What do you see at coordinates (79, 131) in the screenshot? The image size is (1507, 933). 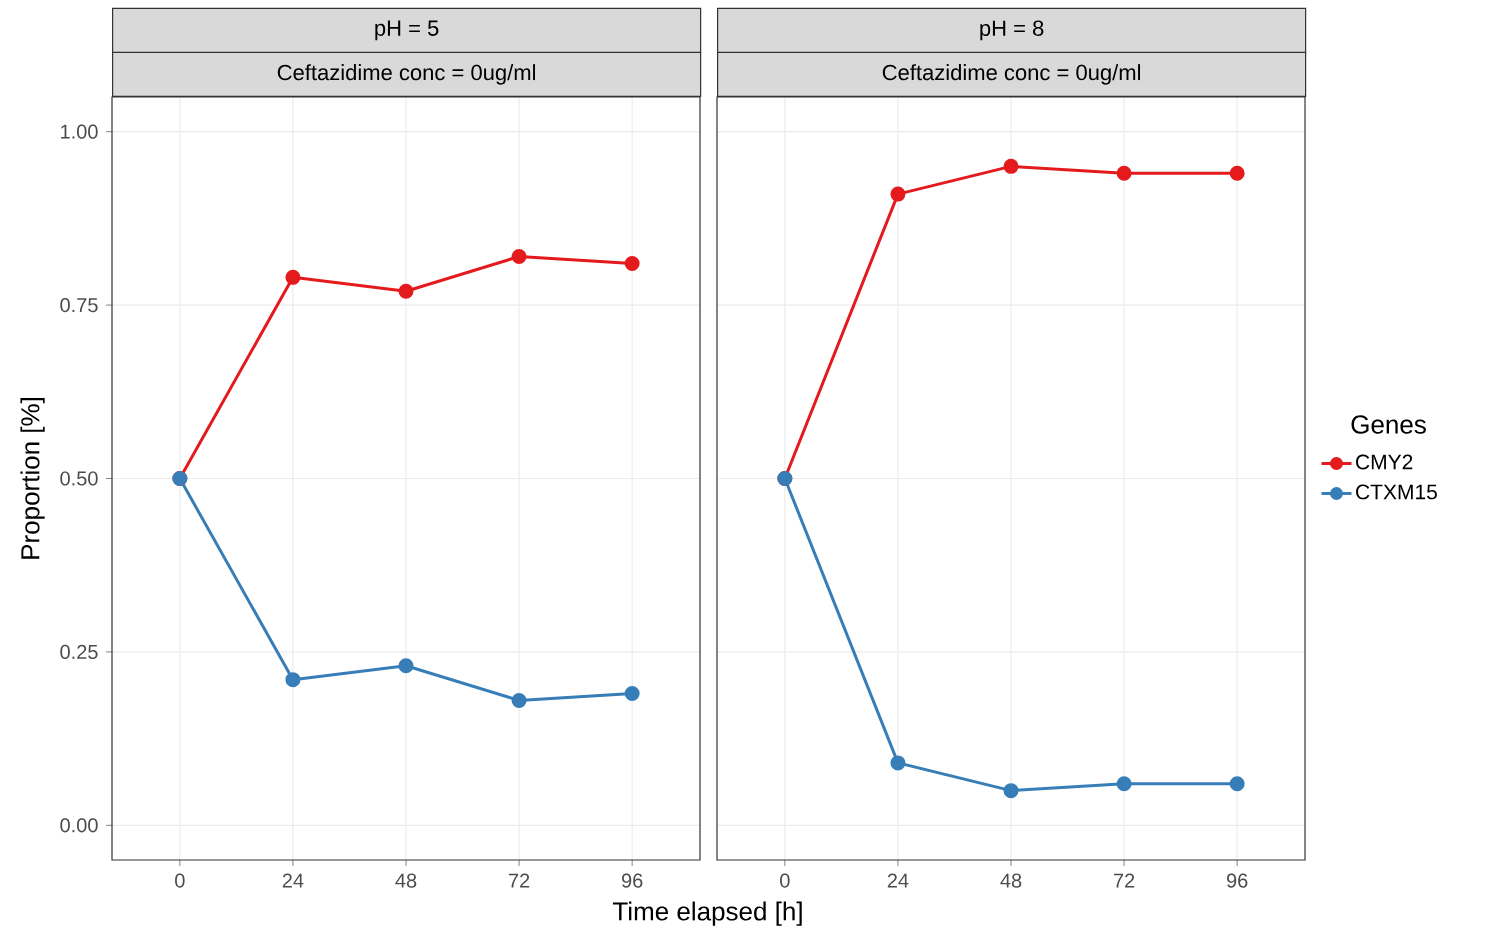 I see `y-tick-label: 1.00` at bounding box center [79, 131].